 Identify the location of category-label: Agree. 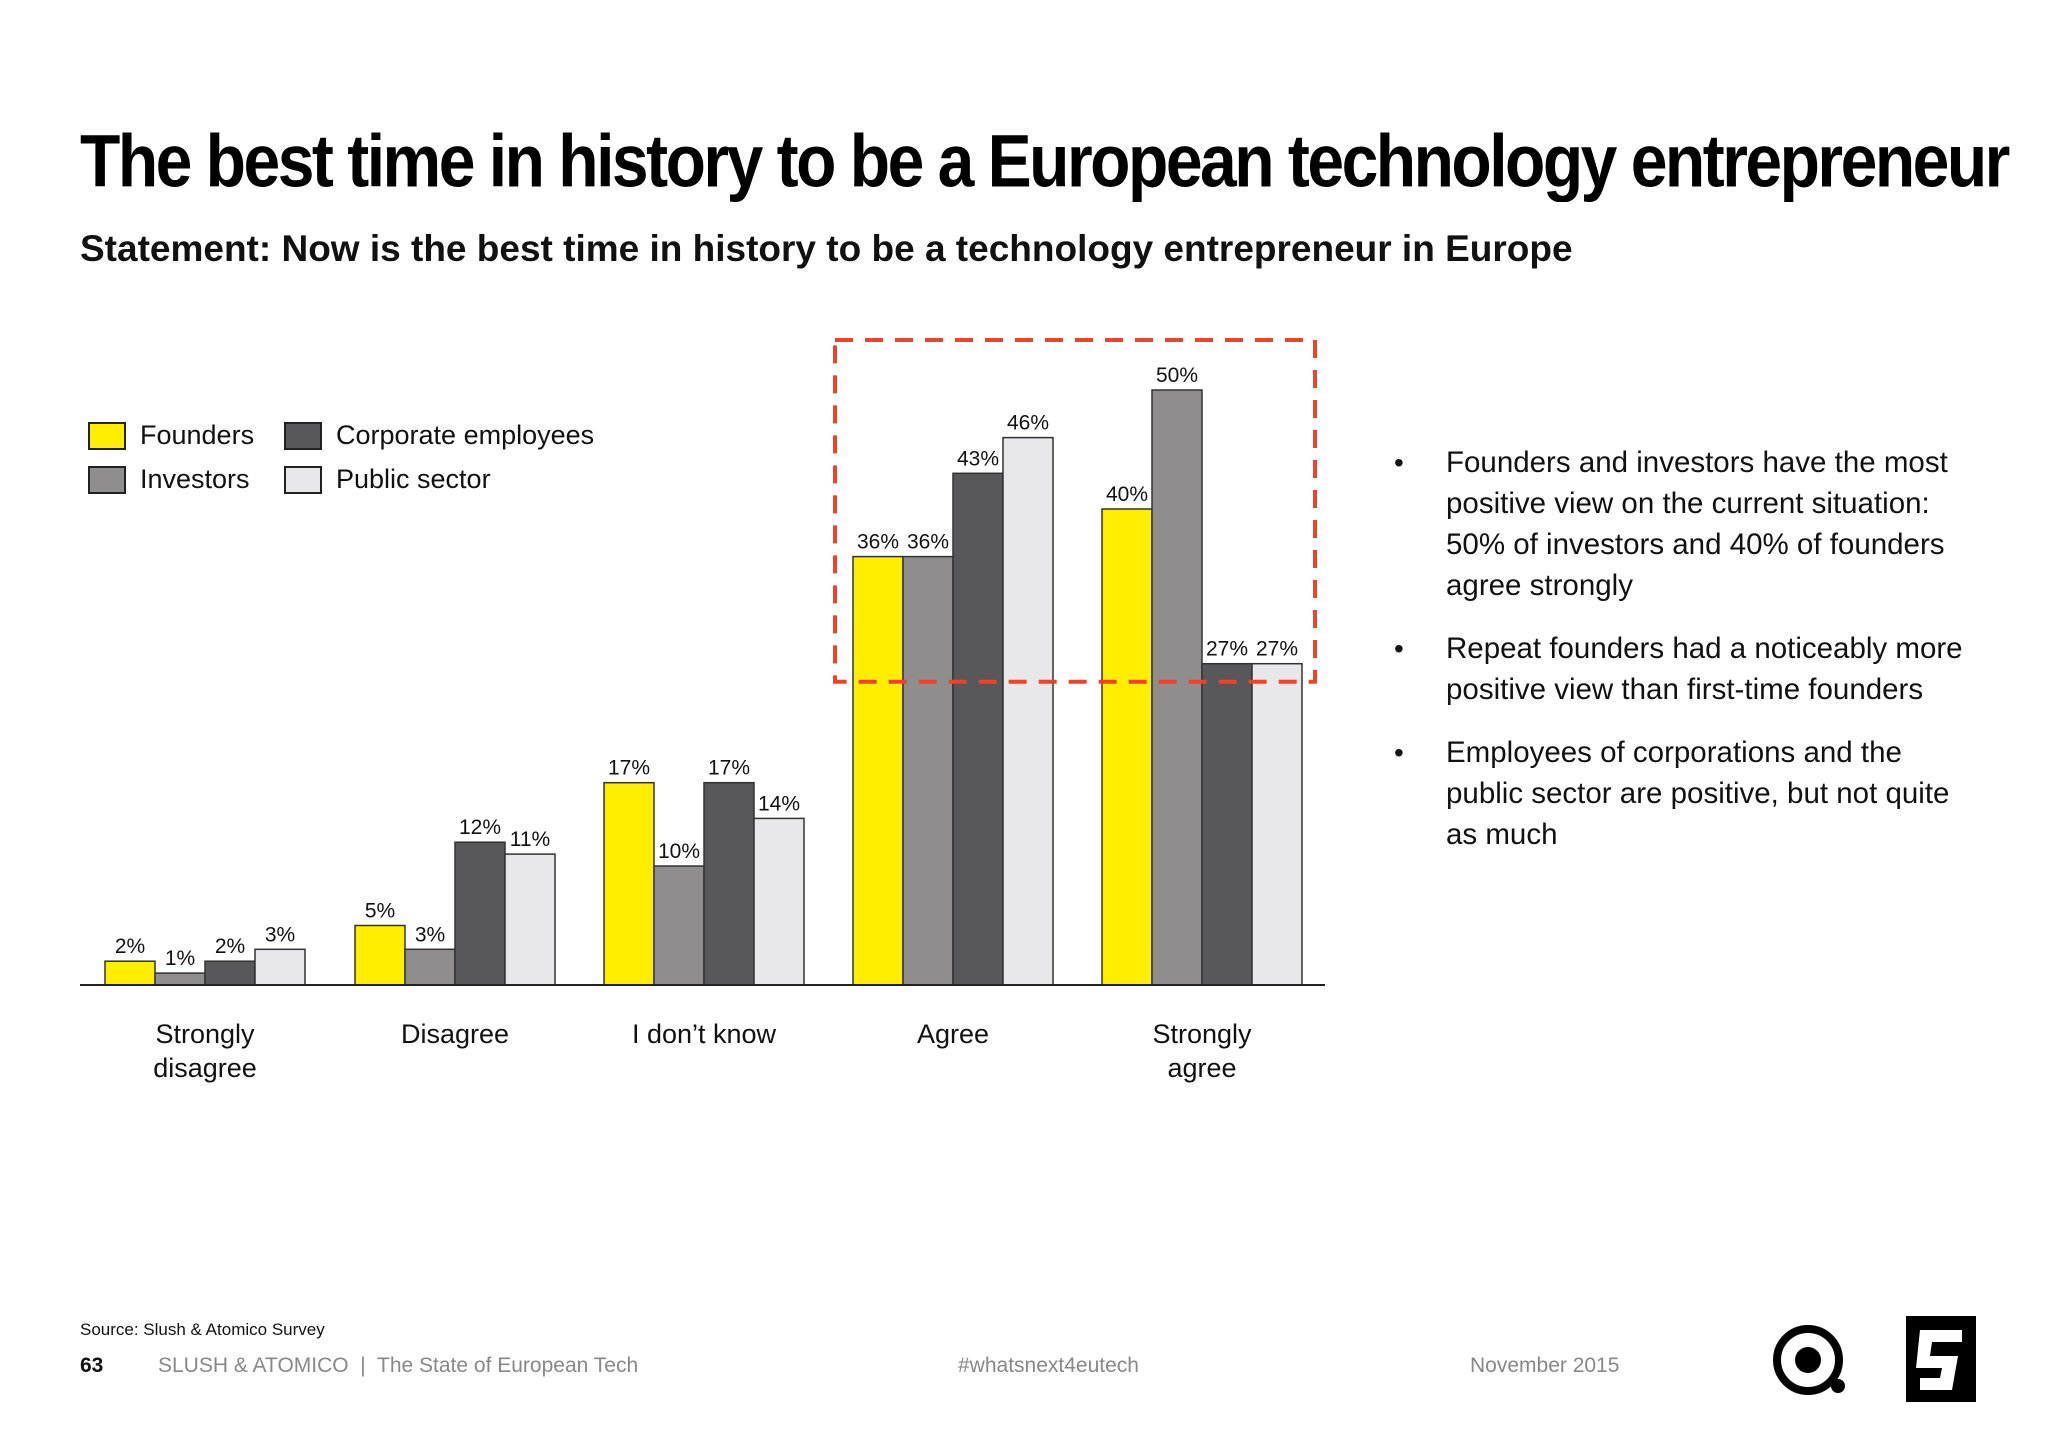
(953, 1034).